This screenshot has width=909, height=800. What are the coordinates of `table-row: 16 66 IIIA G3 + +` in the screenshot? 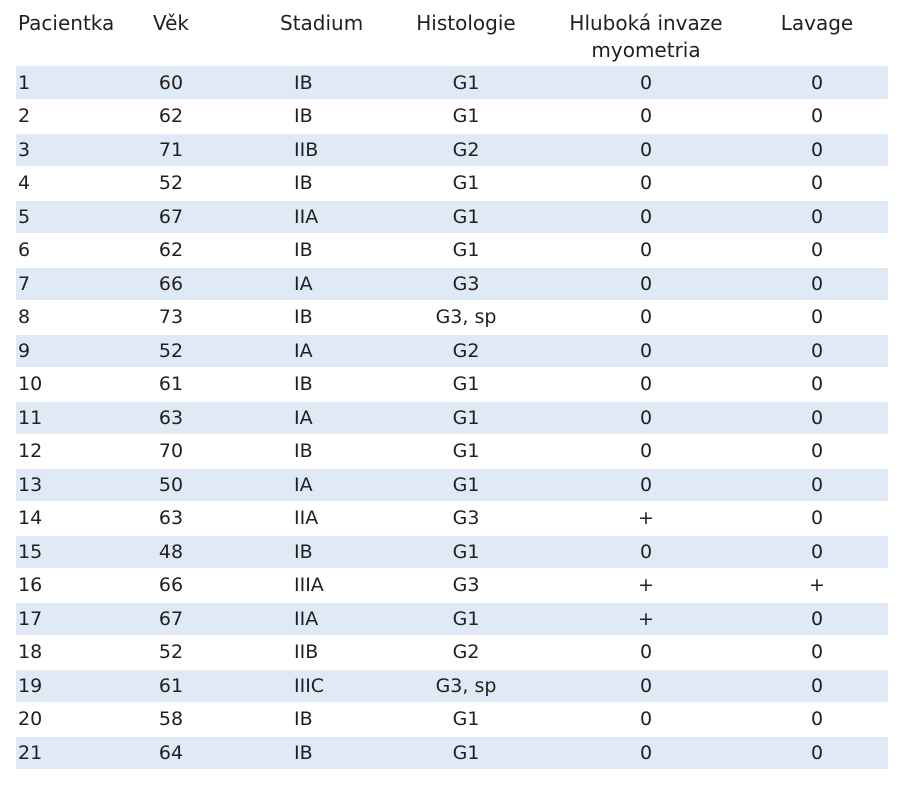 It's located at (452, 585).